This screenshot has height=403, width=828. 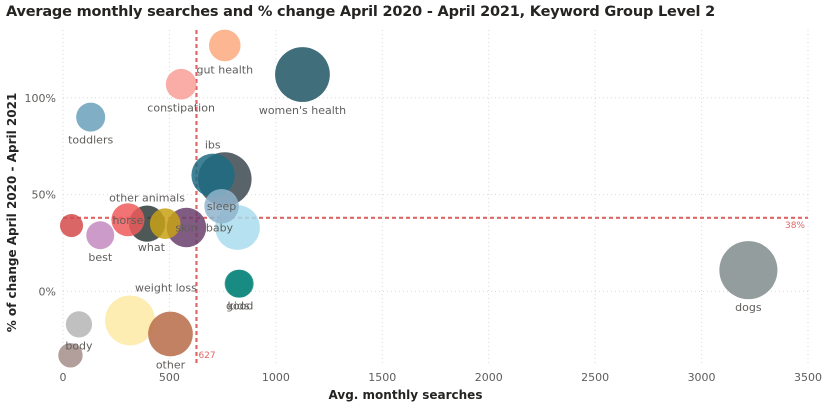 What do you see at coordinates (302, 110) in the screenshot?
I see `data-label: women's health` at bounding box center [302, 110].